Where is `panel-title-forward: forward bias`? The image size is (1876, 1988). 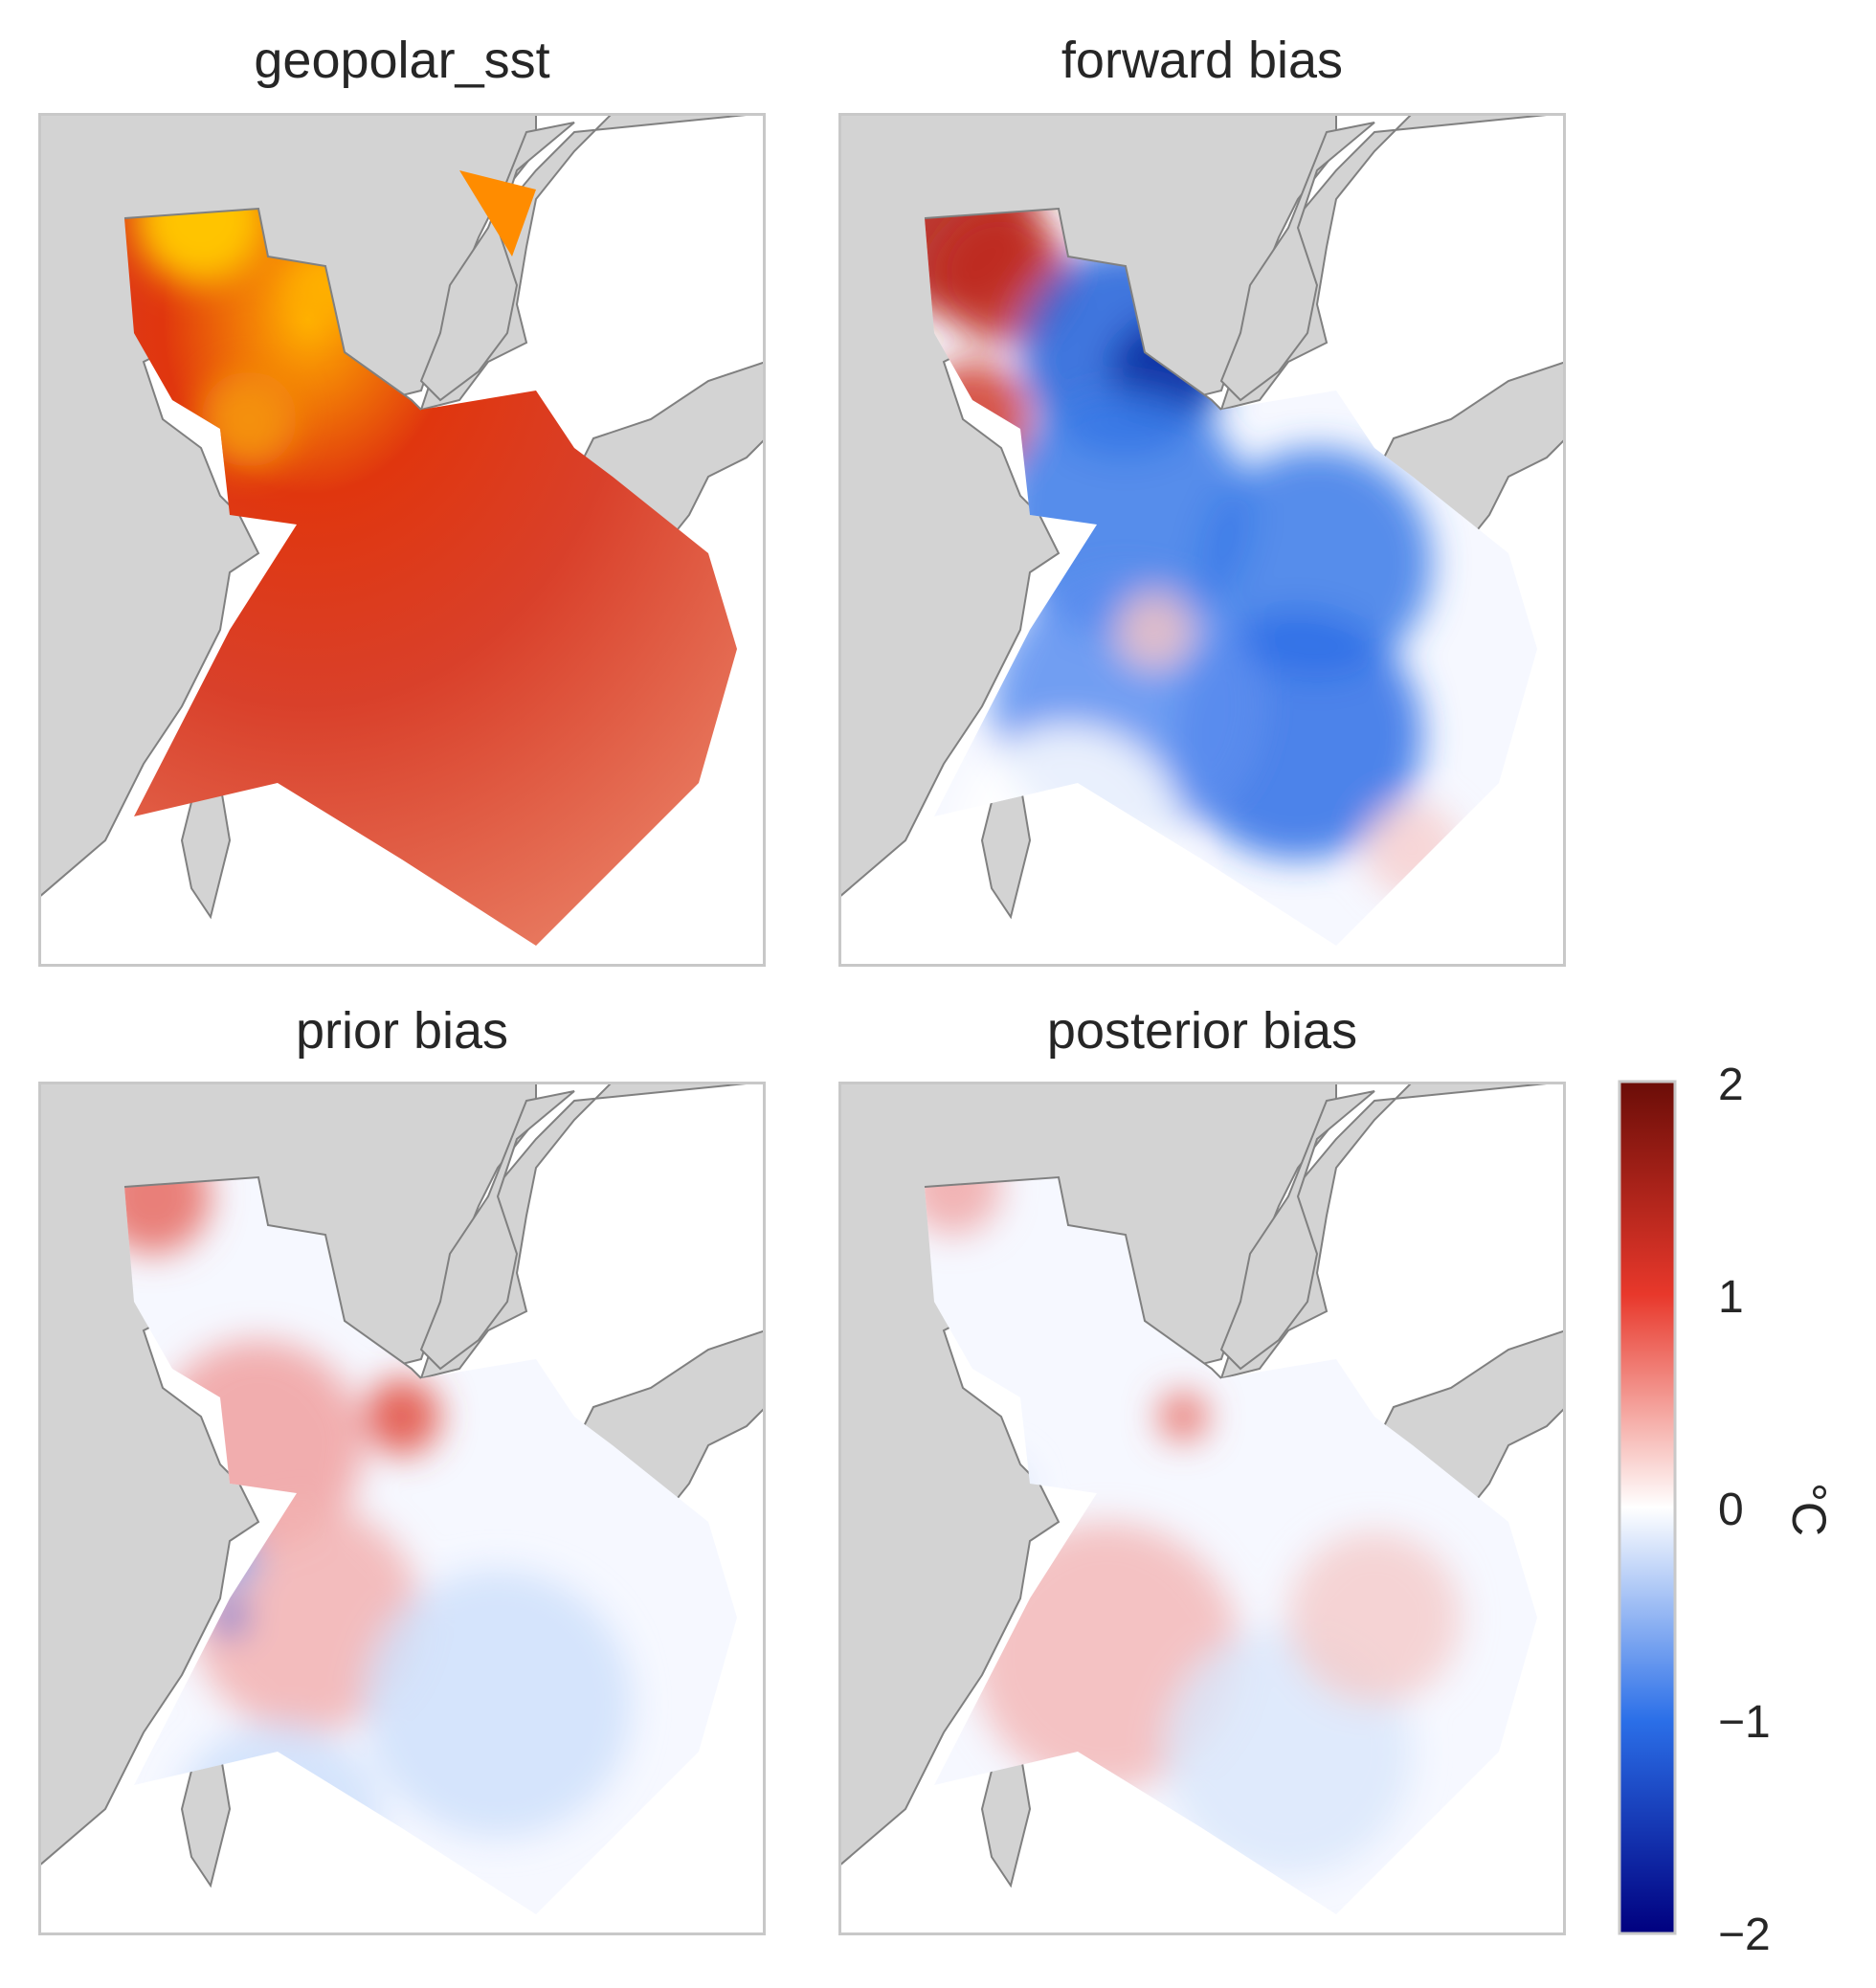
panel-title-forward: forward bias is located at coordinates (1202, 60).